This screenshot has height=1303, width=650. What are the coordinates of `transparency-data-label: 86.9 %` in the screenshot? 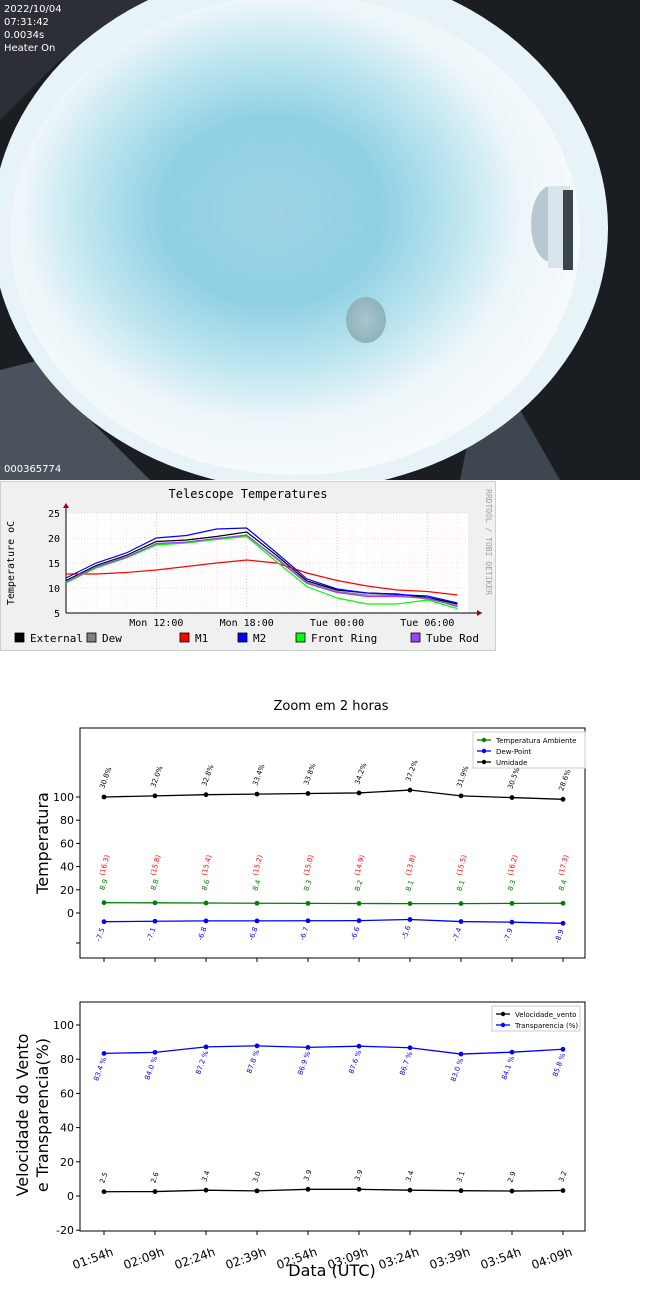 It's located at (304, 1063).